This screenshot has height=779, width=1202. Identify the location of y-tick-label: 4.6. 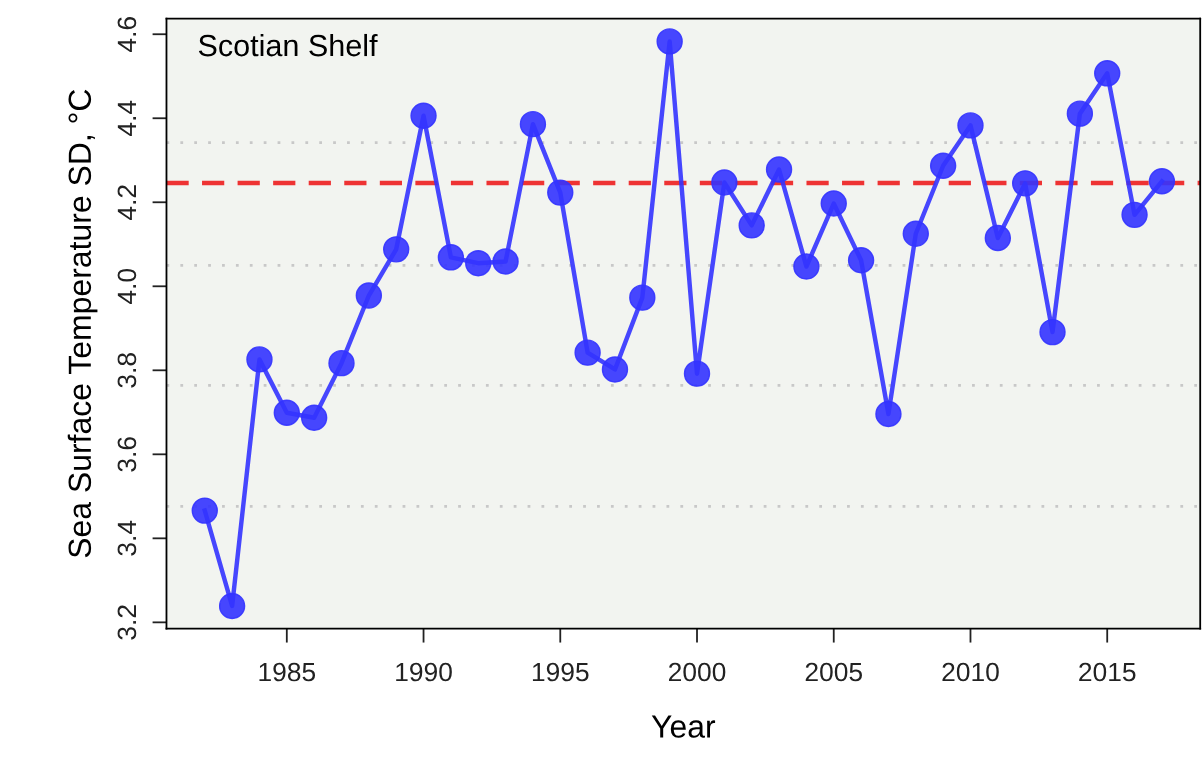
(127, 34).